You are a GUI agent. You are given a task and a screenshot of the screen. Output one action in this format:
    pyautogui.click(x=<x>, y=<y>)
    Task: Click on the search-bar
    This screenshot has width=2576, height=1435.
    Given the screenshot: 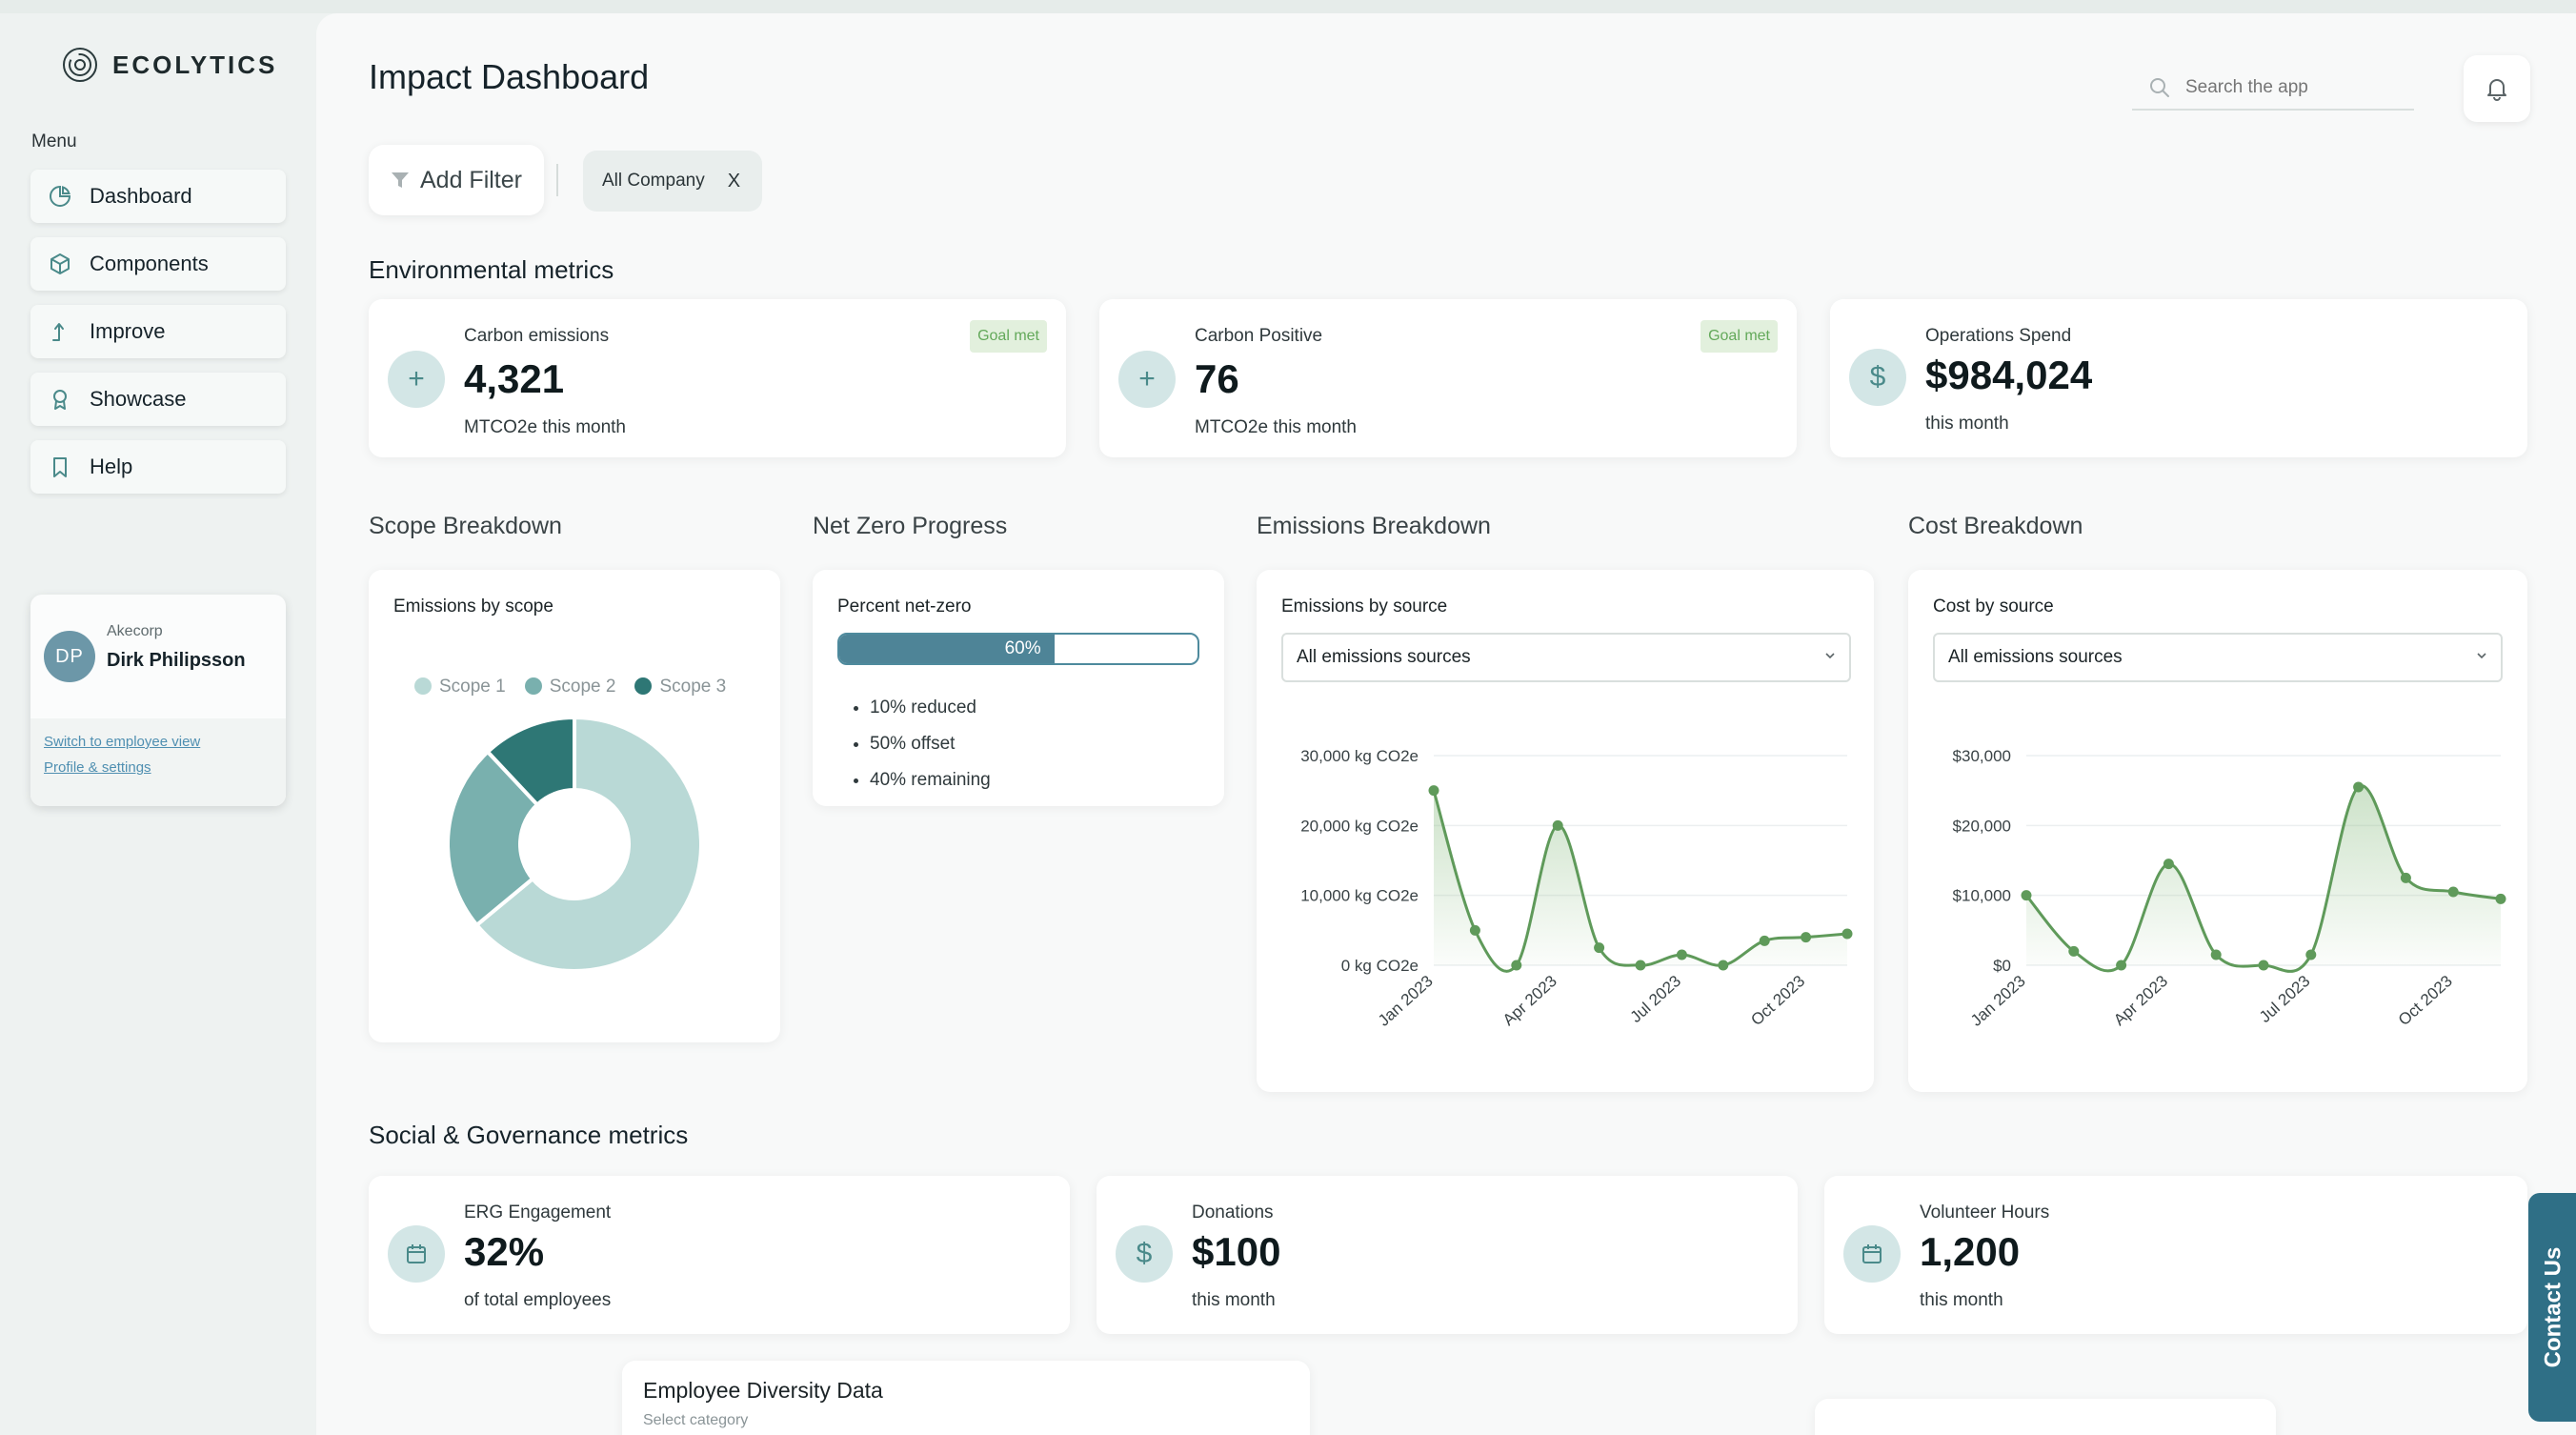 What is the action you would take?
    pyautogui.click(x=2273, y=89)
    